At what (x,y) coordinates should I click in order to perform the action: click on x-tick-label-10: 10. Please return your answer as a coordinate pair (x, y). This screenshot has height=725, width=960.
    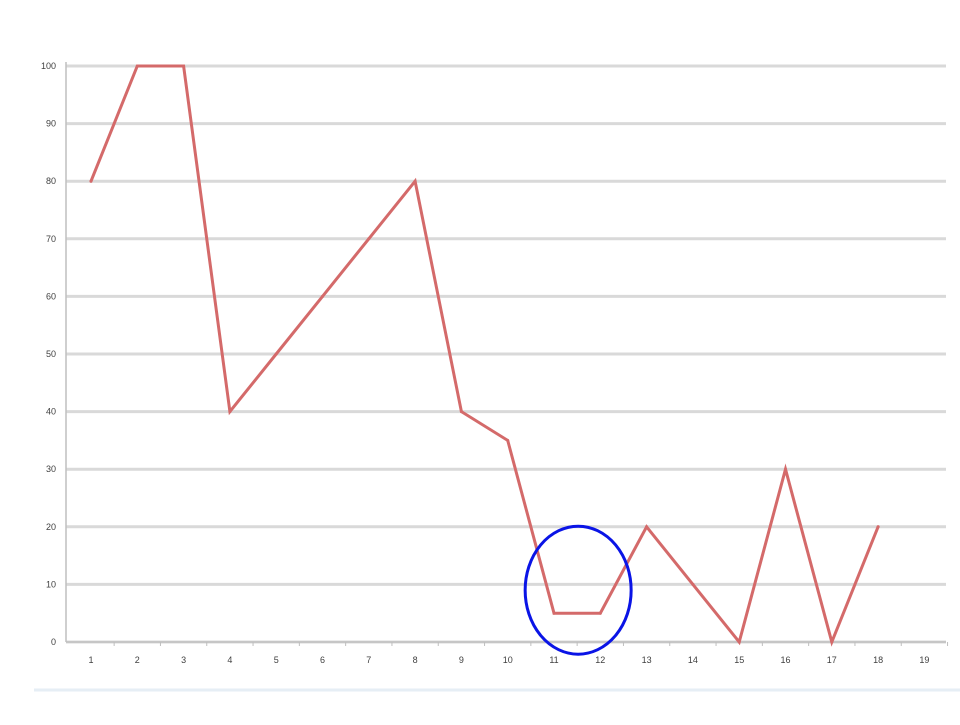
    Looking at the image, I should click on (508, 660).